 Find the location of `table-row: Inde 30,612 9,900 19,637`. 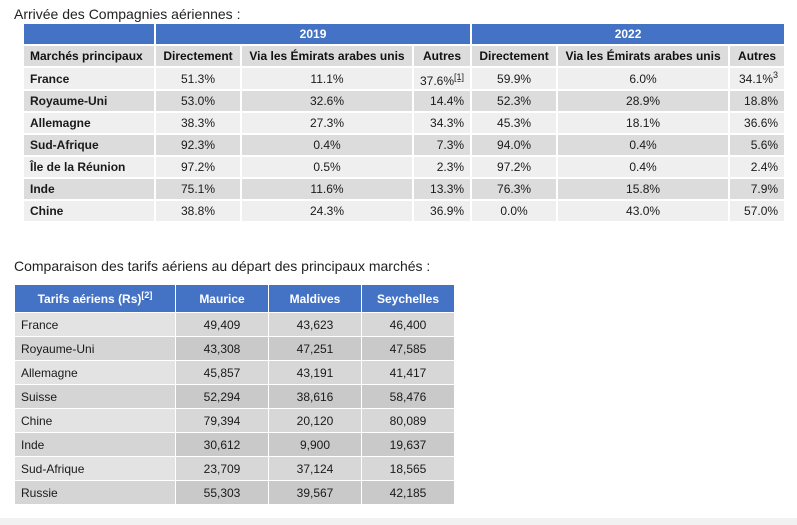

table-row: Inde 30,612 9,900 19,637 is located at coordinates (234, 444).